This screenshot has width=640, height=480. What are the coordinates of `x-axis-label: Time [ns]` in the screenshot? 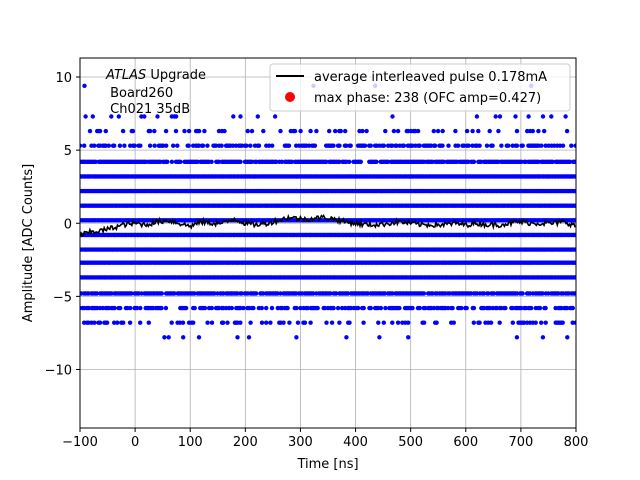 It's located at (327, 464).